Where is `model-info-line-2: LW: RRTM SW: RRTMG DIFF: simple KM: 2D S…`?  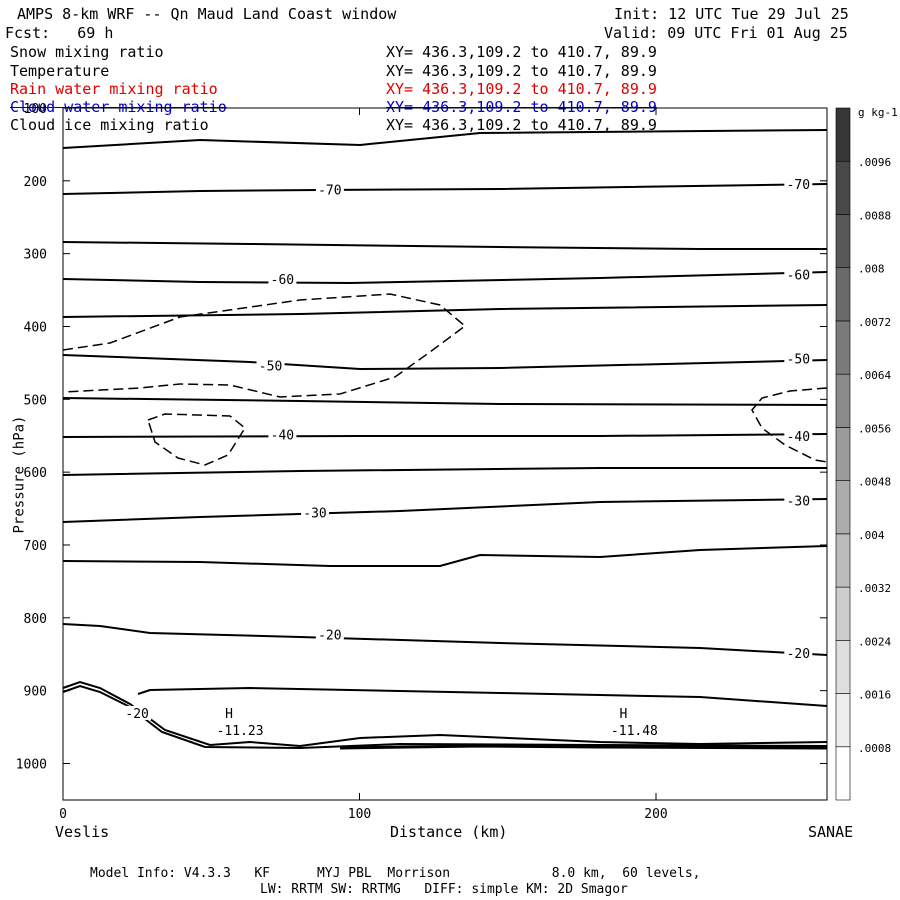 model-info-line-2: LW: RRTM SW: RRTMG DIFF: simple KM: 2D S… is located at coordinates (444, 889).